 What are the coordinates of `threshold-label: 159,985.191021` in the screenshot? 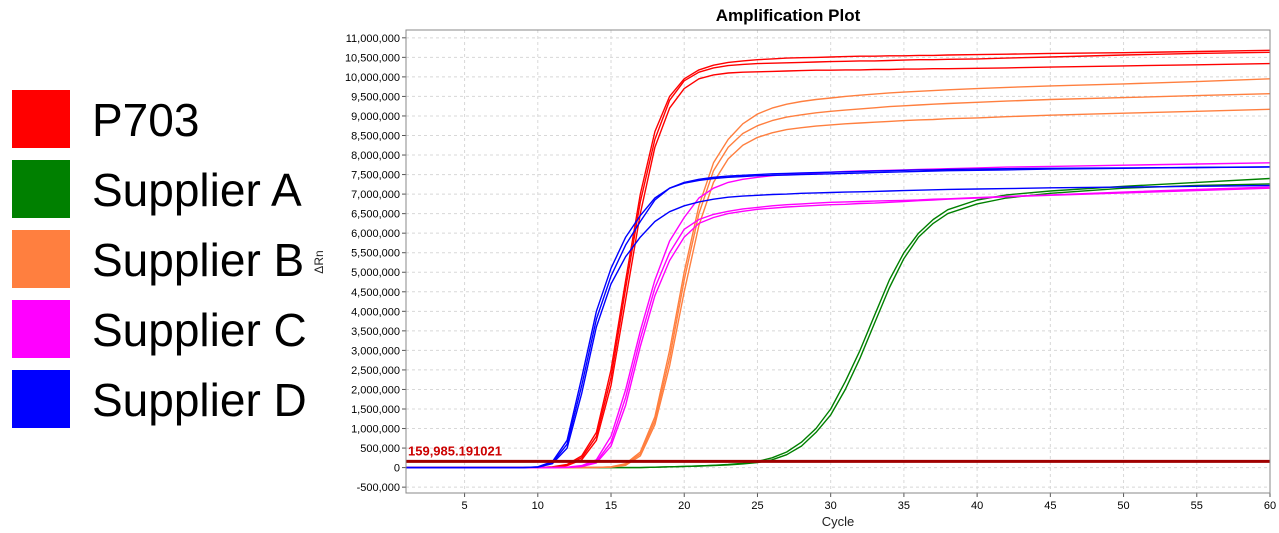 It's located at (455, 450).